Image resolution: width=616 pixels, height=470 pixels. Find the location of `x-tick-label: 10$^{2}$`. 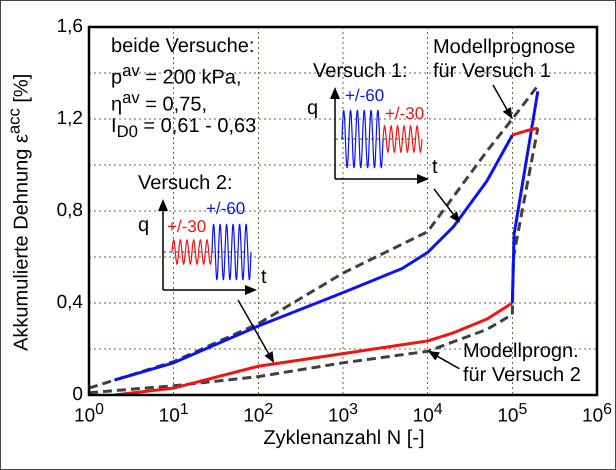

x-tick-label: 10$^{2}$ is located at coordinates (258, 414).